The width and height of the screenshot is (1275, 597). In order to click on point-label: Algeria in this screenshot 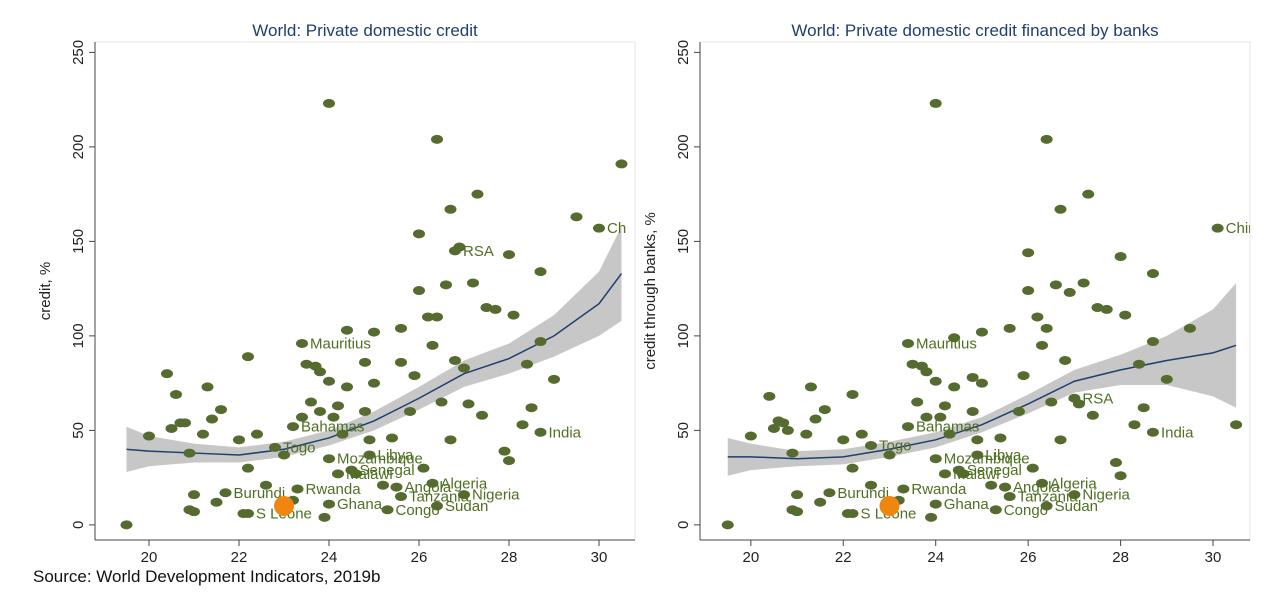, I will do `click(464, 483)`.